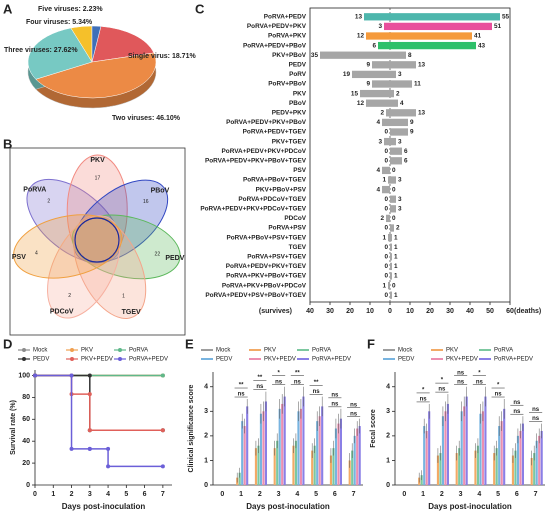 Image resolution: width=546 pixels, height=516 pixels. I want to click on value-label: 19, so click(347, 74).